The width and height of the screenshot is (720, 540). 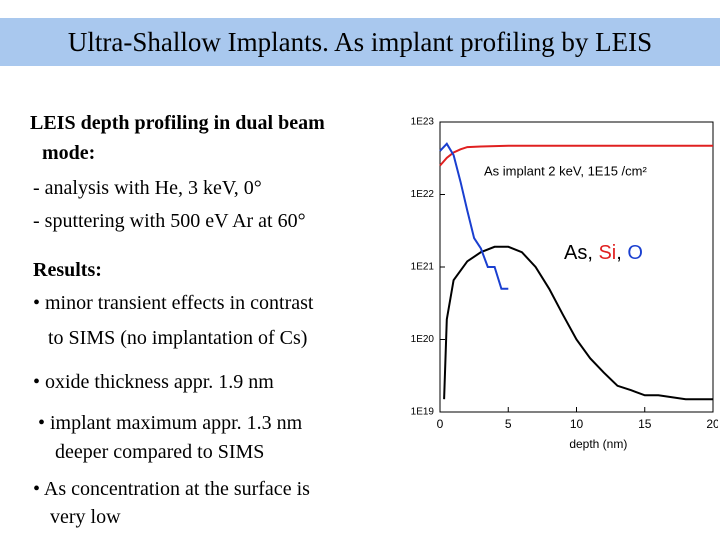 I want to click on text-line: • implant maximum appr. 1.3 nm, so click(x=170, y=423).